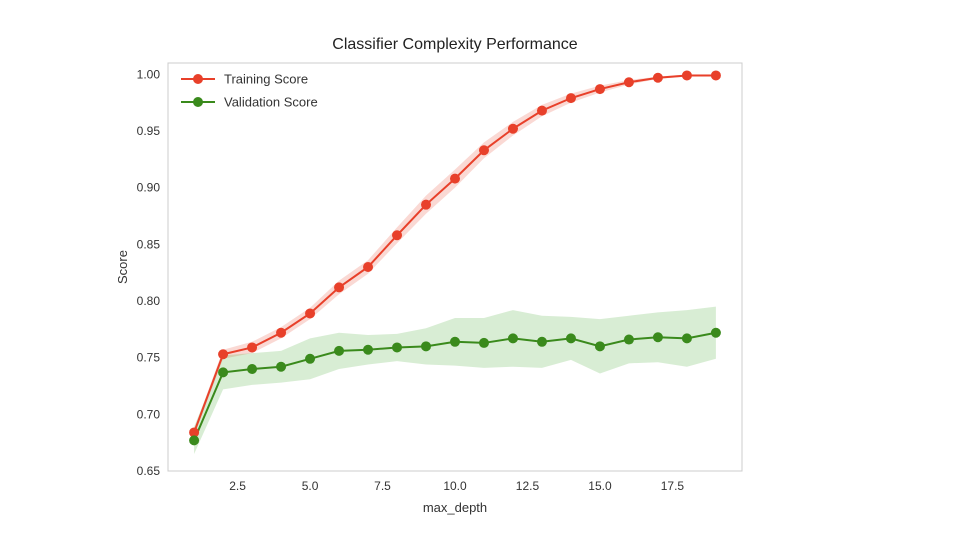  Describe the element at coordinates (149, 131) in the screenshot. I see `y-tick-label: 0.95` at that location.